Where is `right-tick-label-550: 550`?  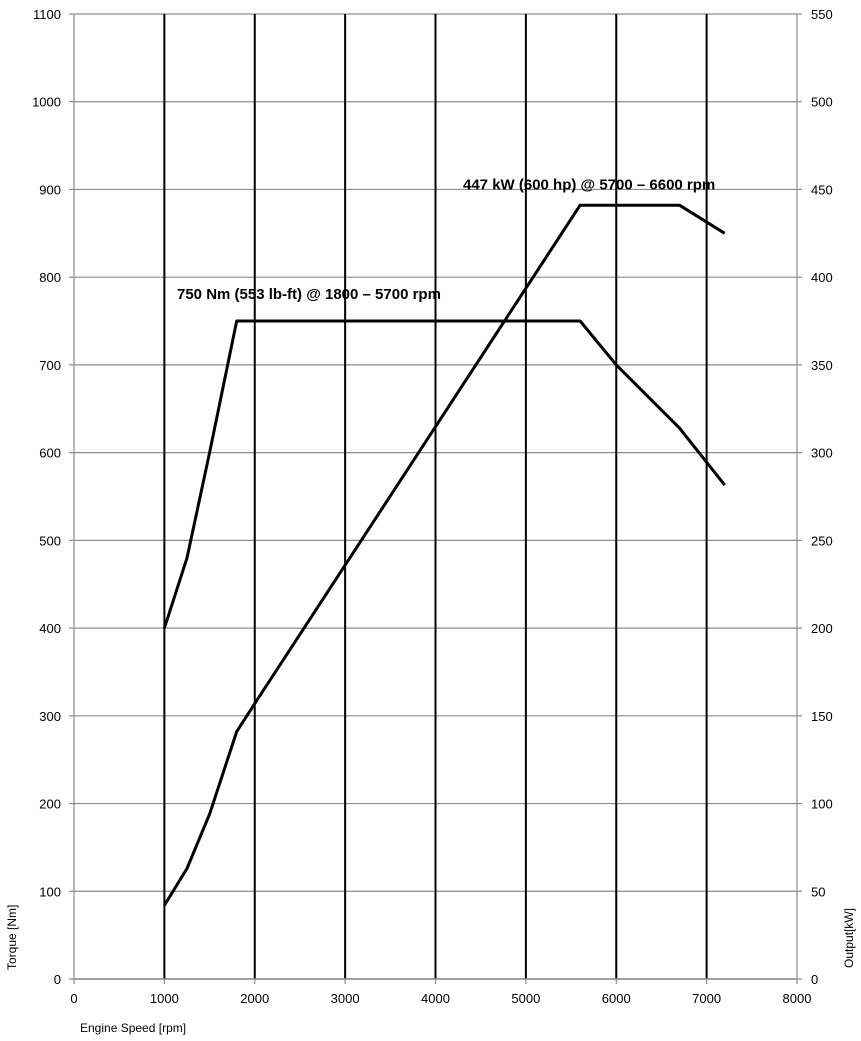 right-tick-label-550: 550 is located at coordinates (822, 14).